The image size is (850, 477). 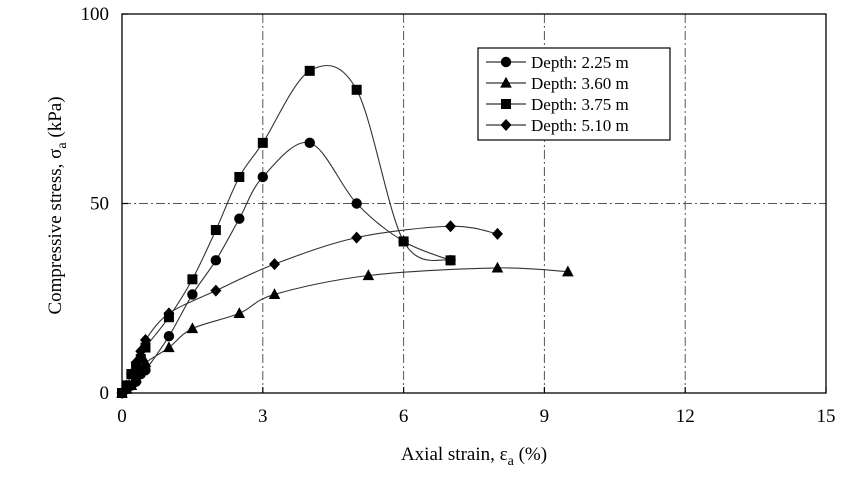 I want to click on x-axis-title-main: Axial strain, ε, so click(x=454, y=454).